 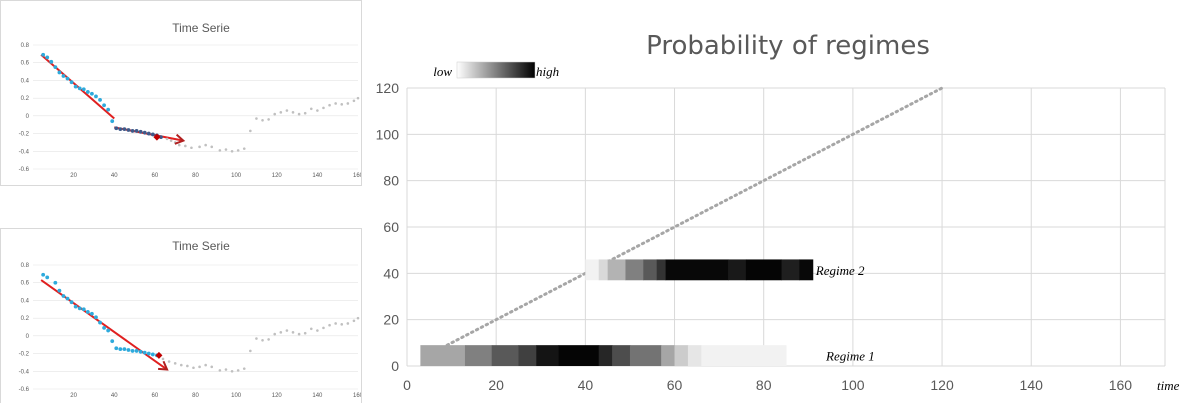 I want to click on trend-arrowhead, so click(x=163, y=365).